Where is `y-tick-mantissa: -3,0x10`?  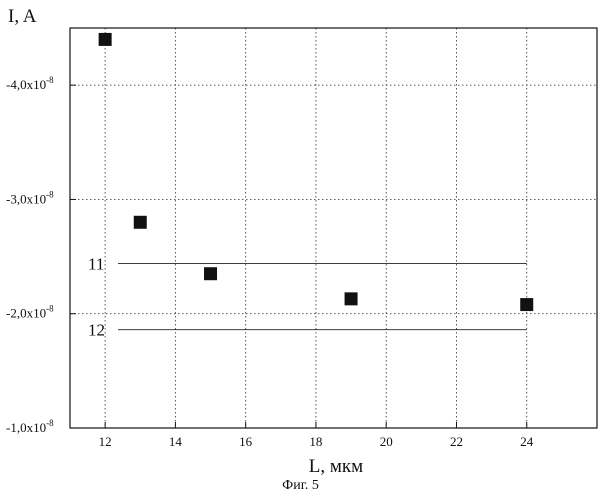 y-tick-mantissa: -3,0x10 is located at coordinates (26, 198).